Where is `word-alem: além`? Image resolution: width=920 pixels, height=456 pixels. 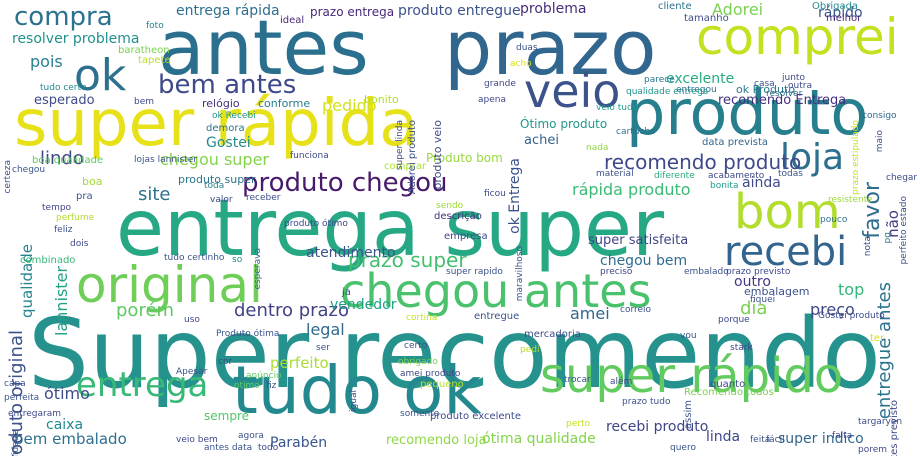 word-alem: além is located at coordinates (621, 382).